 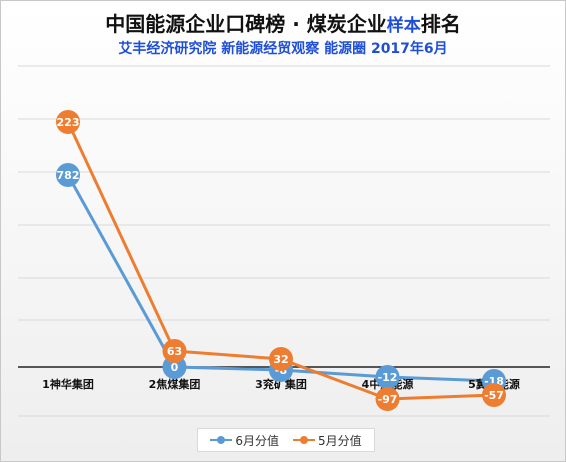 I want to click on legend-item-june: 6月分值, so click(x=244, y=440).